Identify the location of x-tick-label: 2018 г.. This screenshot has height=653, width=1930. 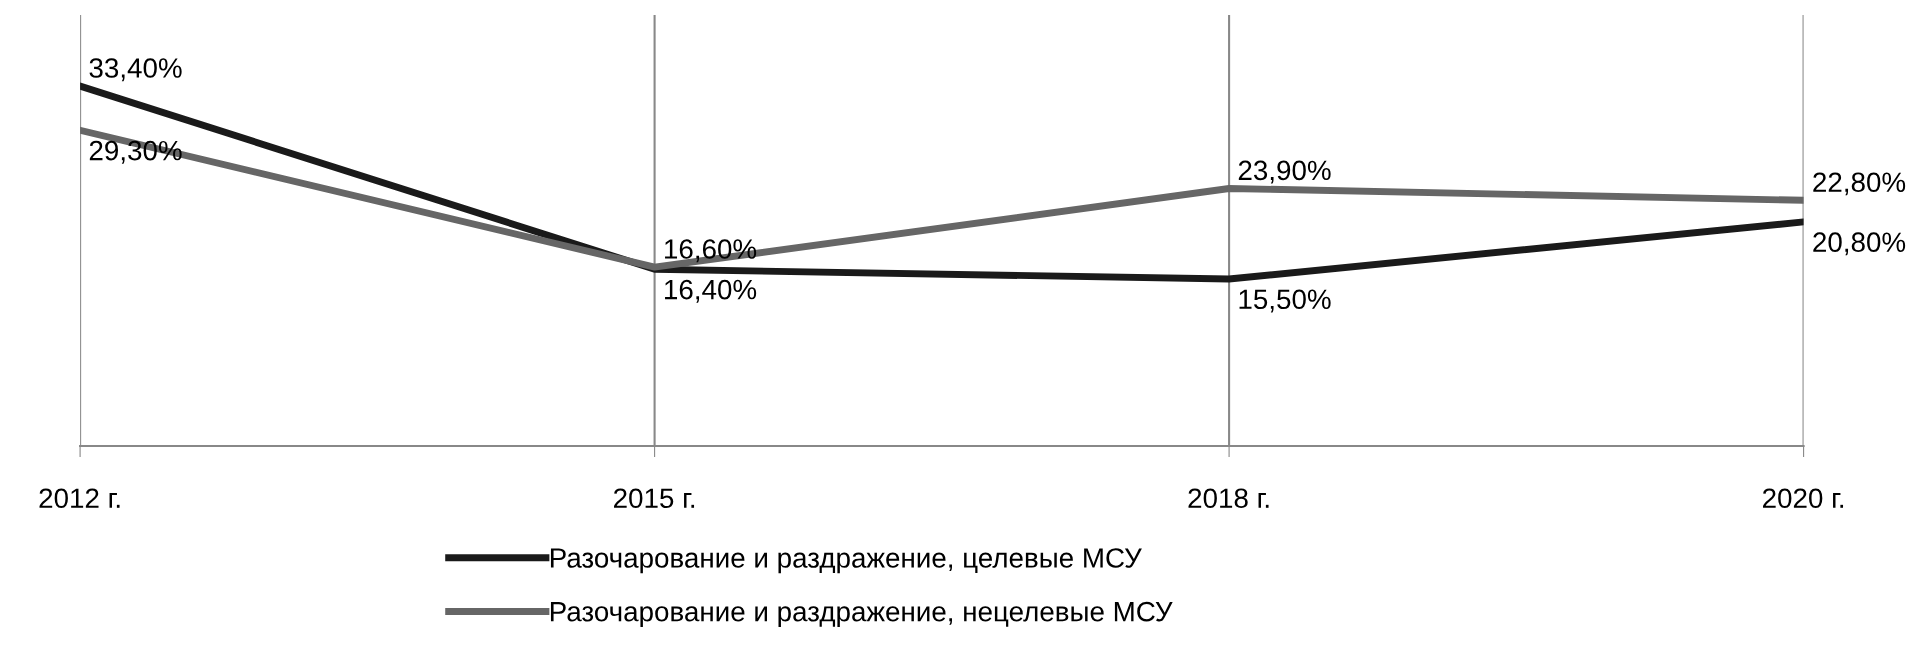
(1228, 498).